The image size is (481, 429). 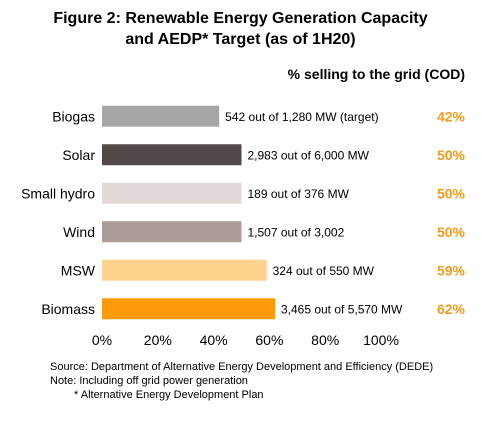 I want to click on x-tick-label: 60%, so click(x=269, y=340).